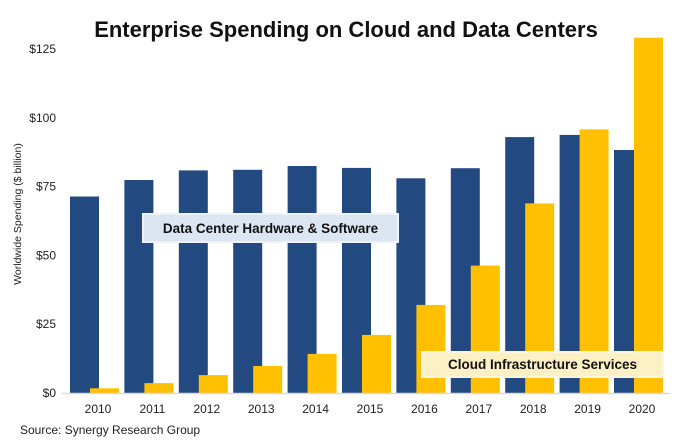  Describe the element at coordinates (110, 430) in the screenshot. I see `source-note: Source: Synergy Research Group` at that location.